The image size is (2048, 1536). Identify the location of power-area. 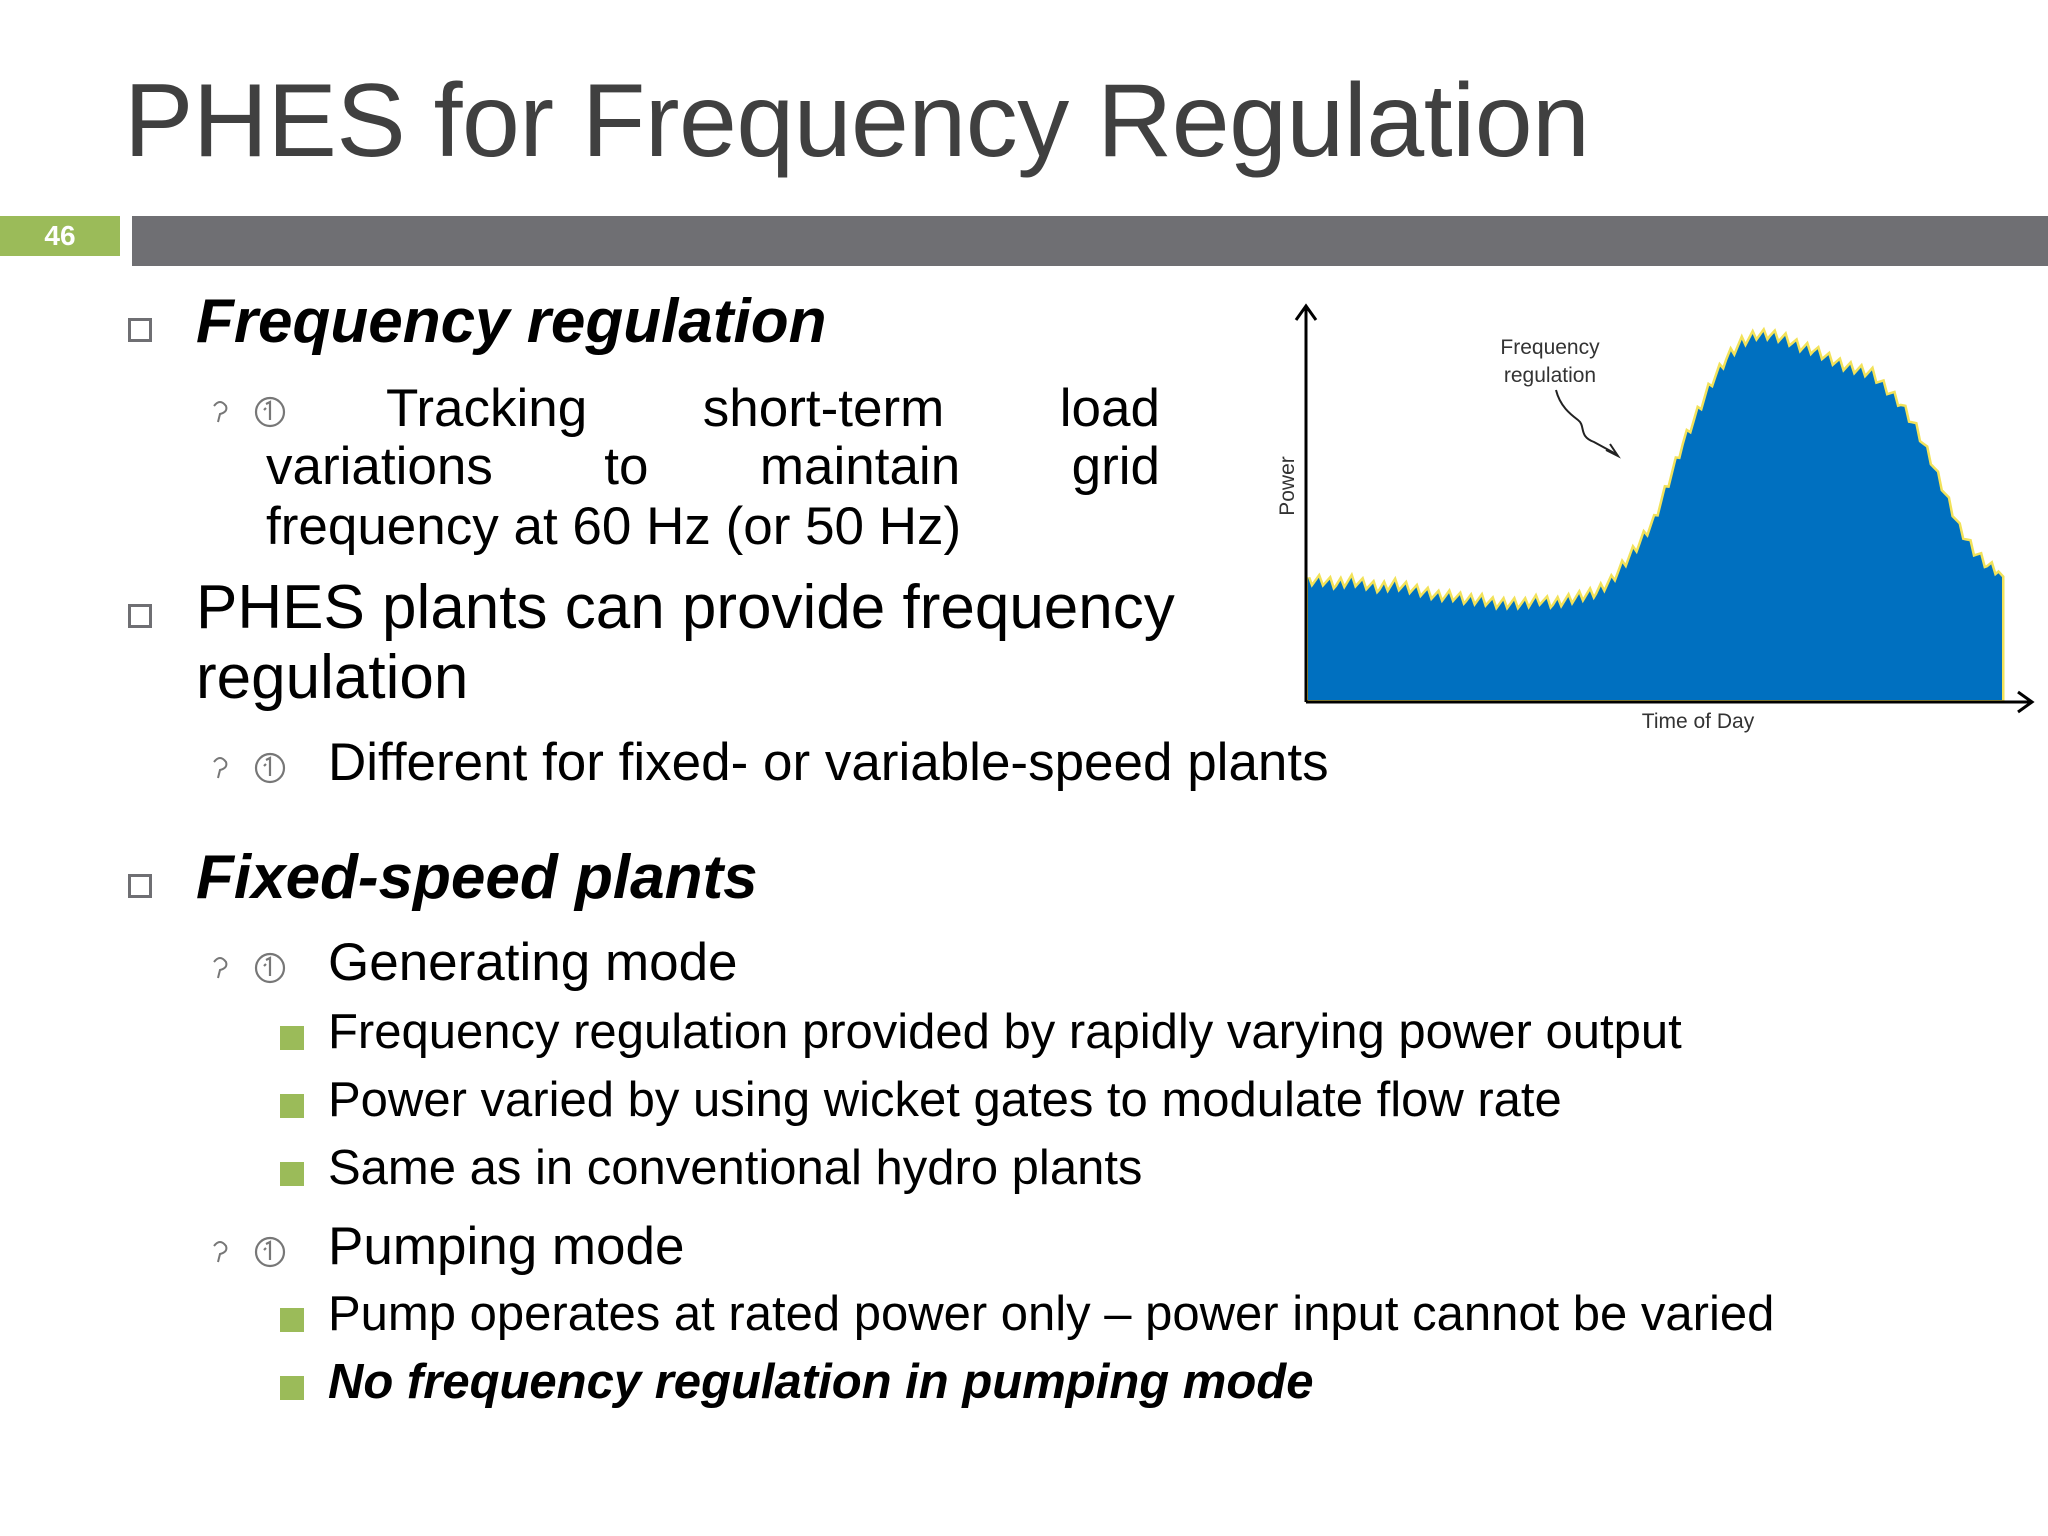
(1655, 516).